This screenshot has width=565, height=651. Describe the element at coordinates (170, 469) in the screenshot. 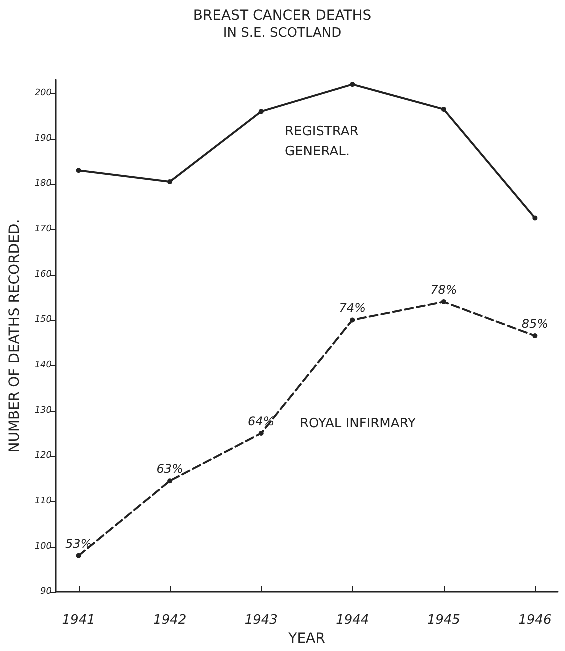

I see `annotation: 63%` at that location.